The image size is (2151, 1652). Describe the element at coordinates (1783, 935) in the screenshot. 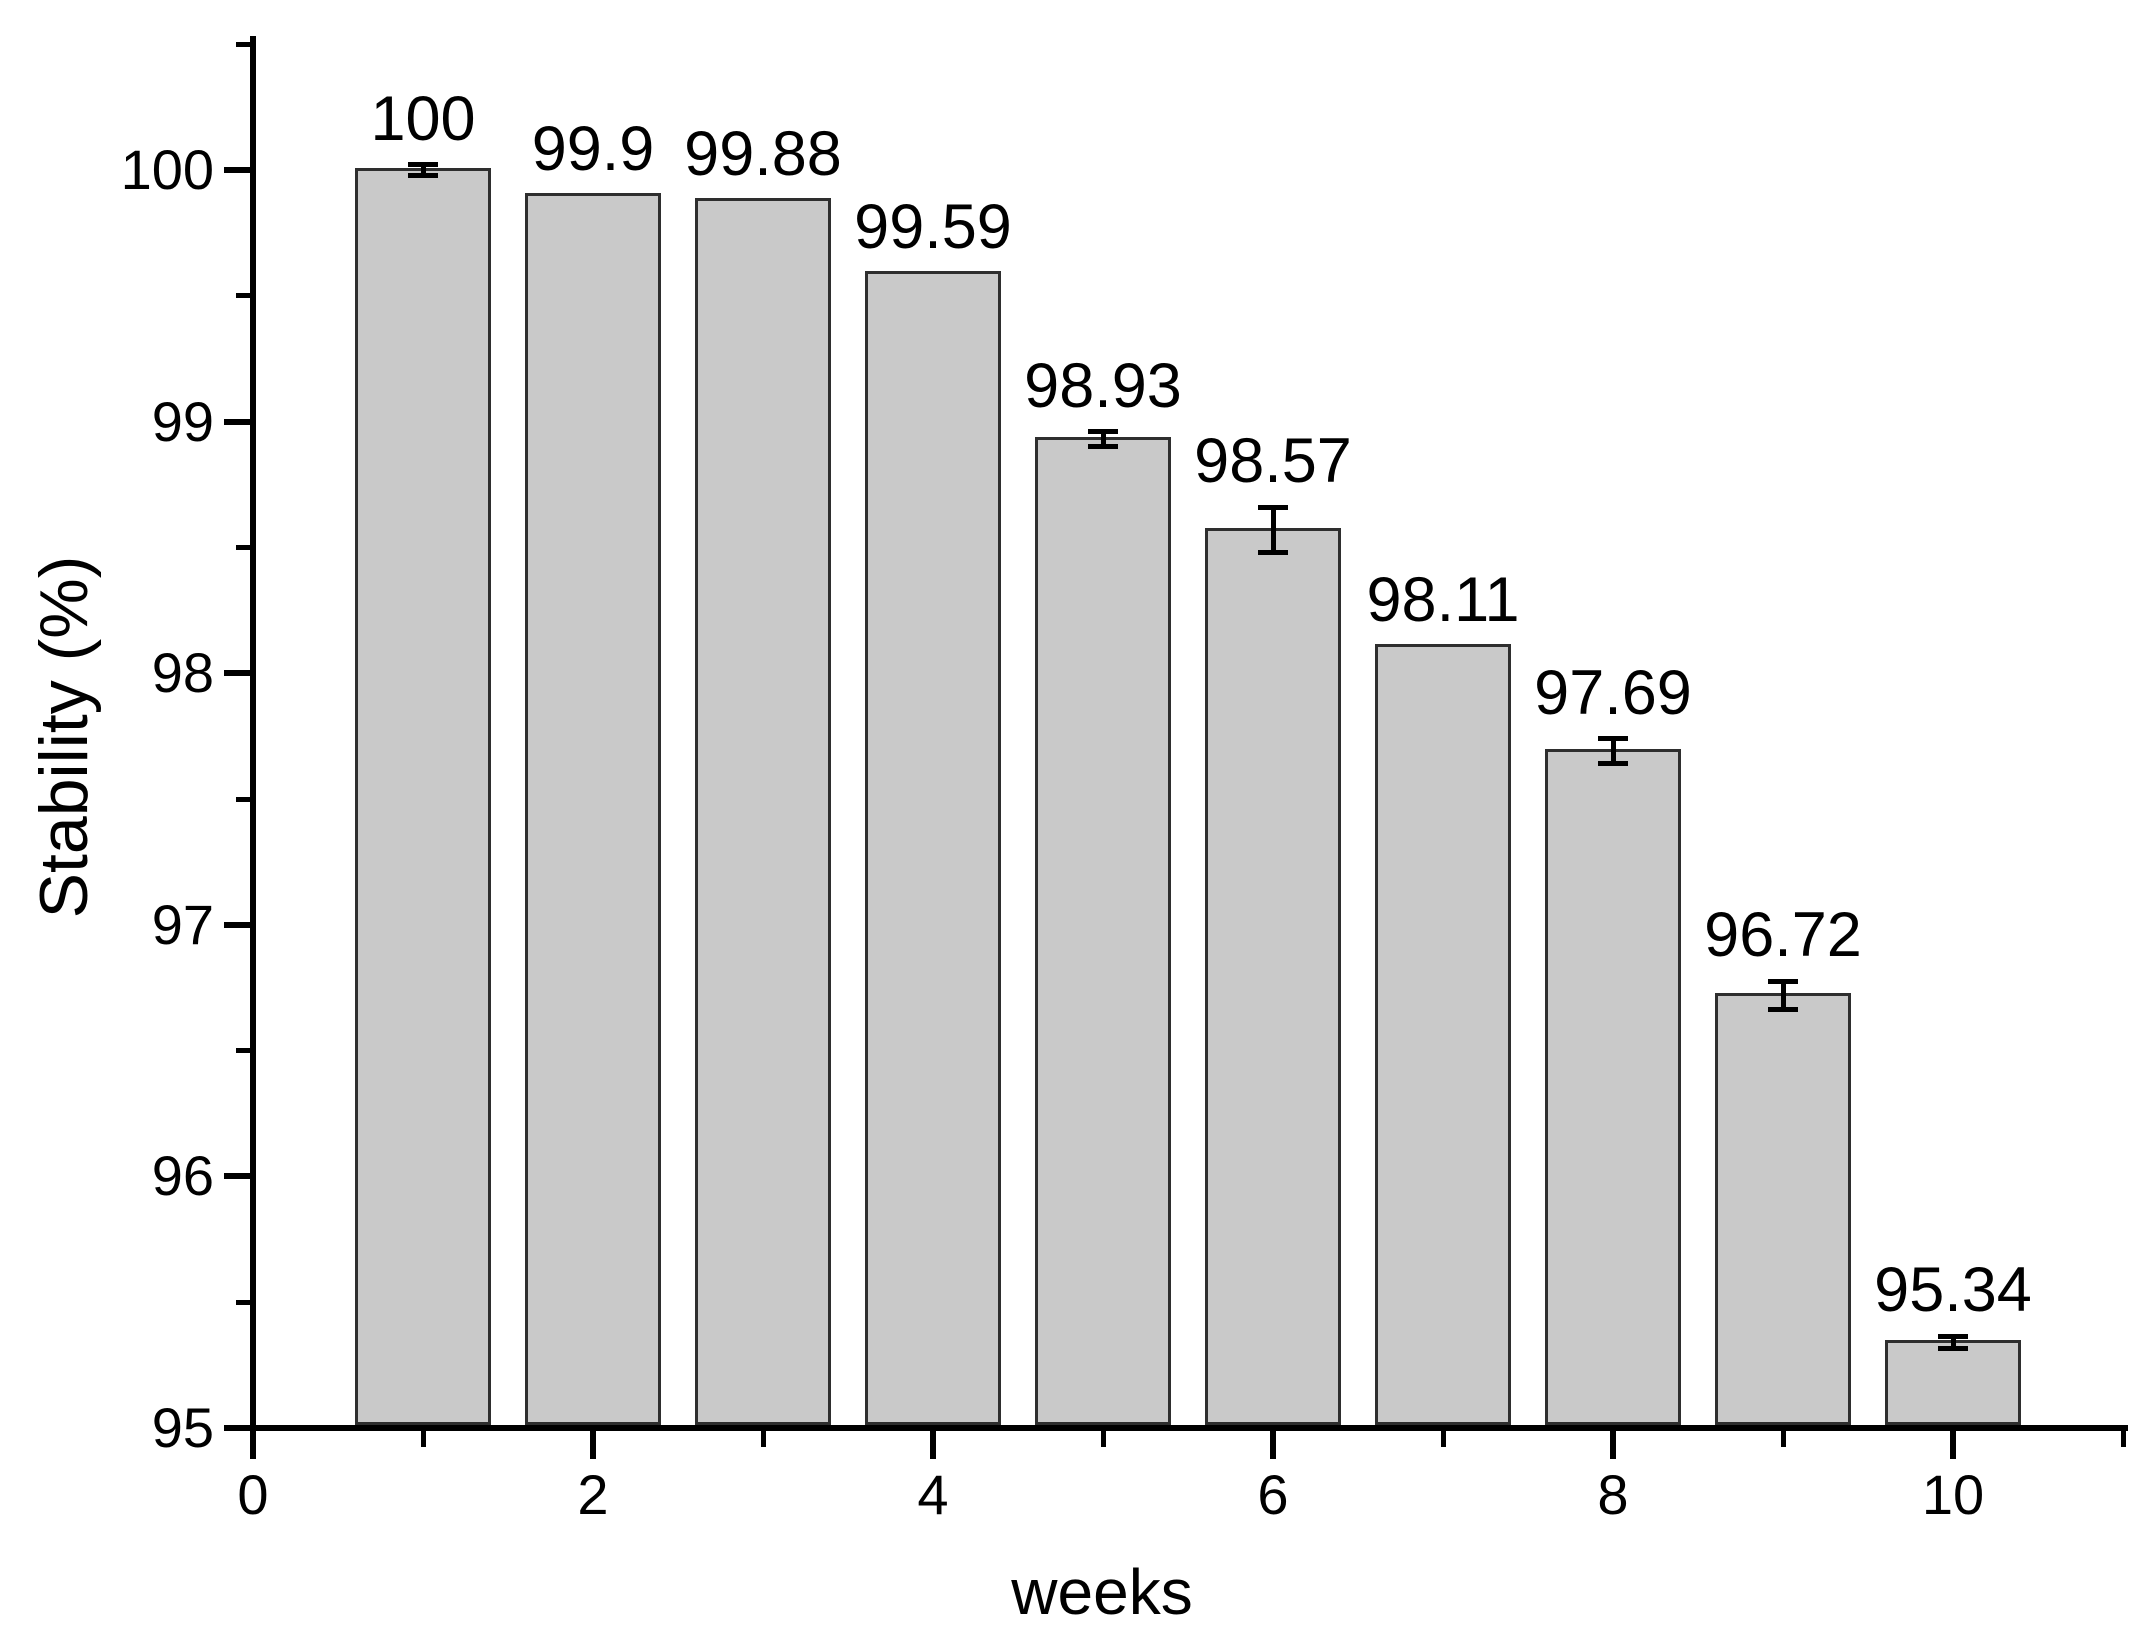

I see `bar-value-label: 96.72` at that location.